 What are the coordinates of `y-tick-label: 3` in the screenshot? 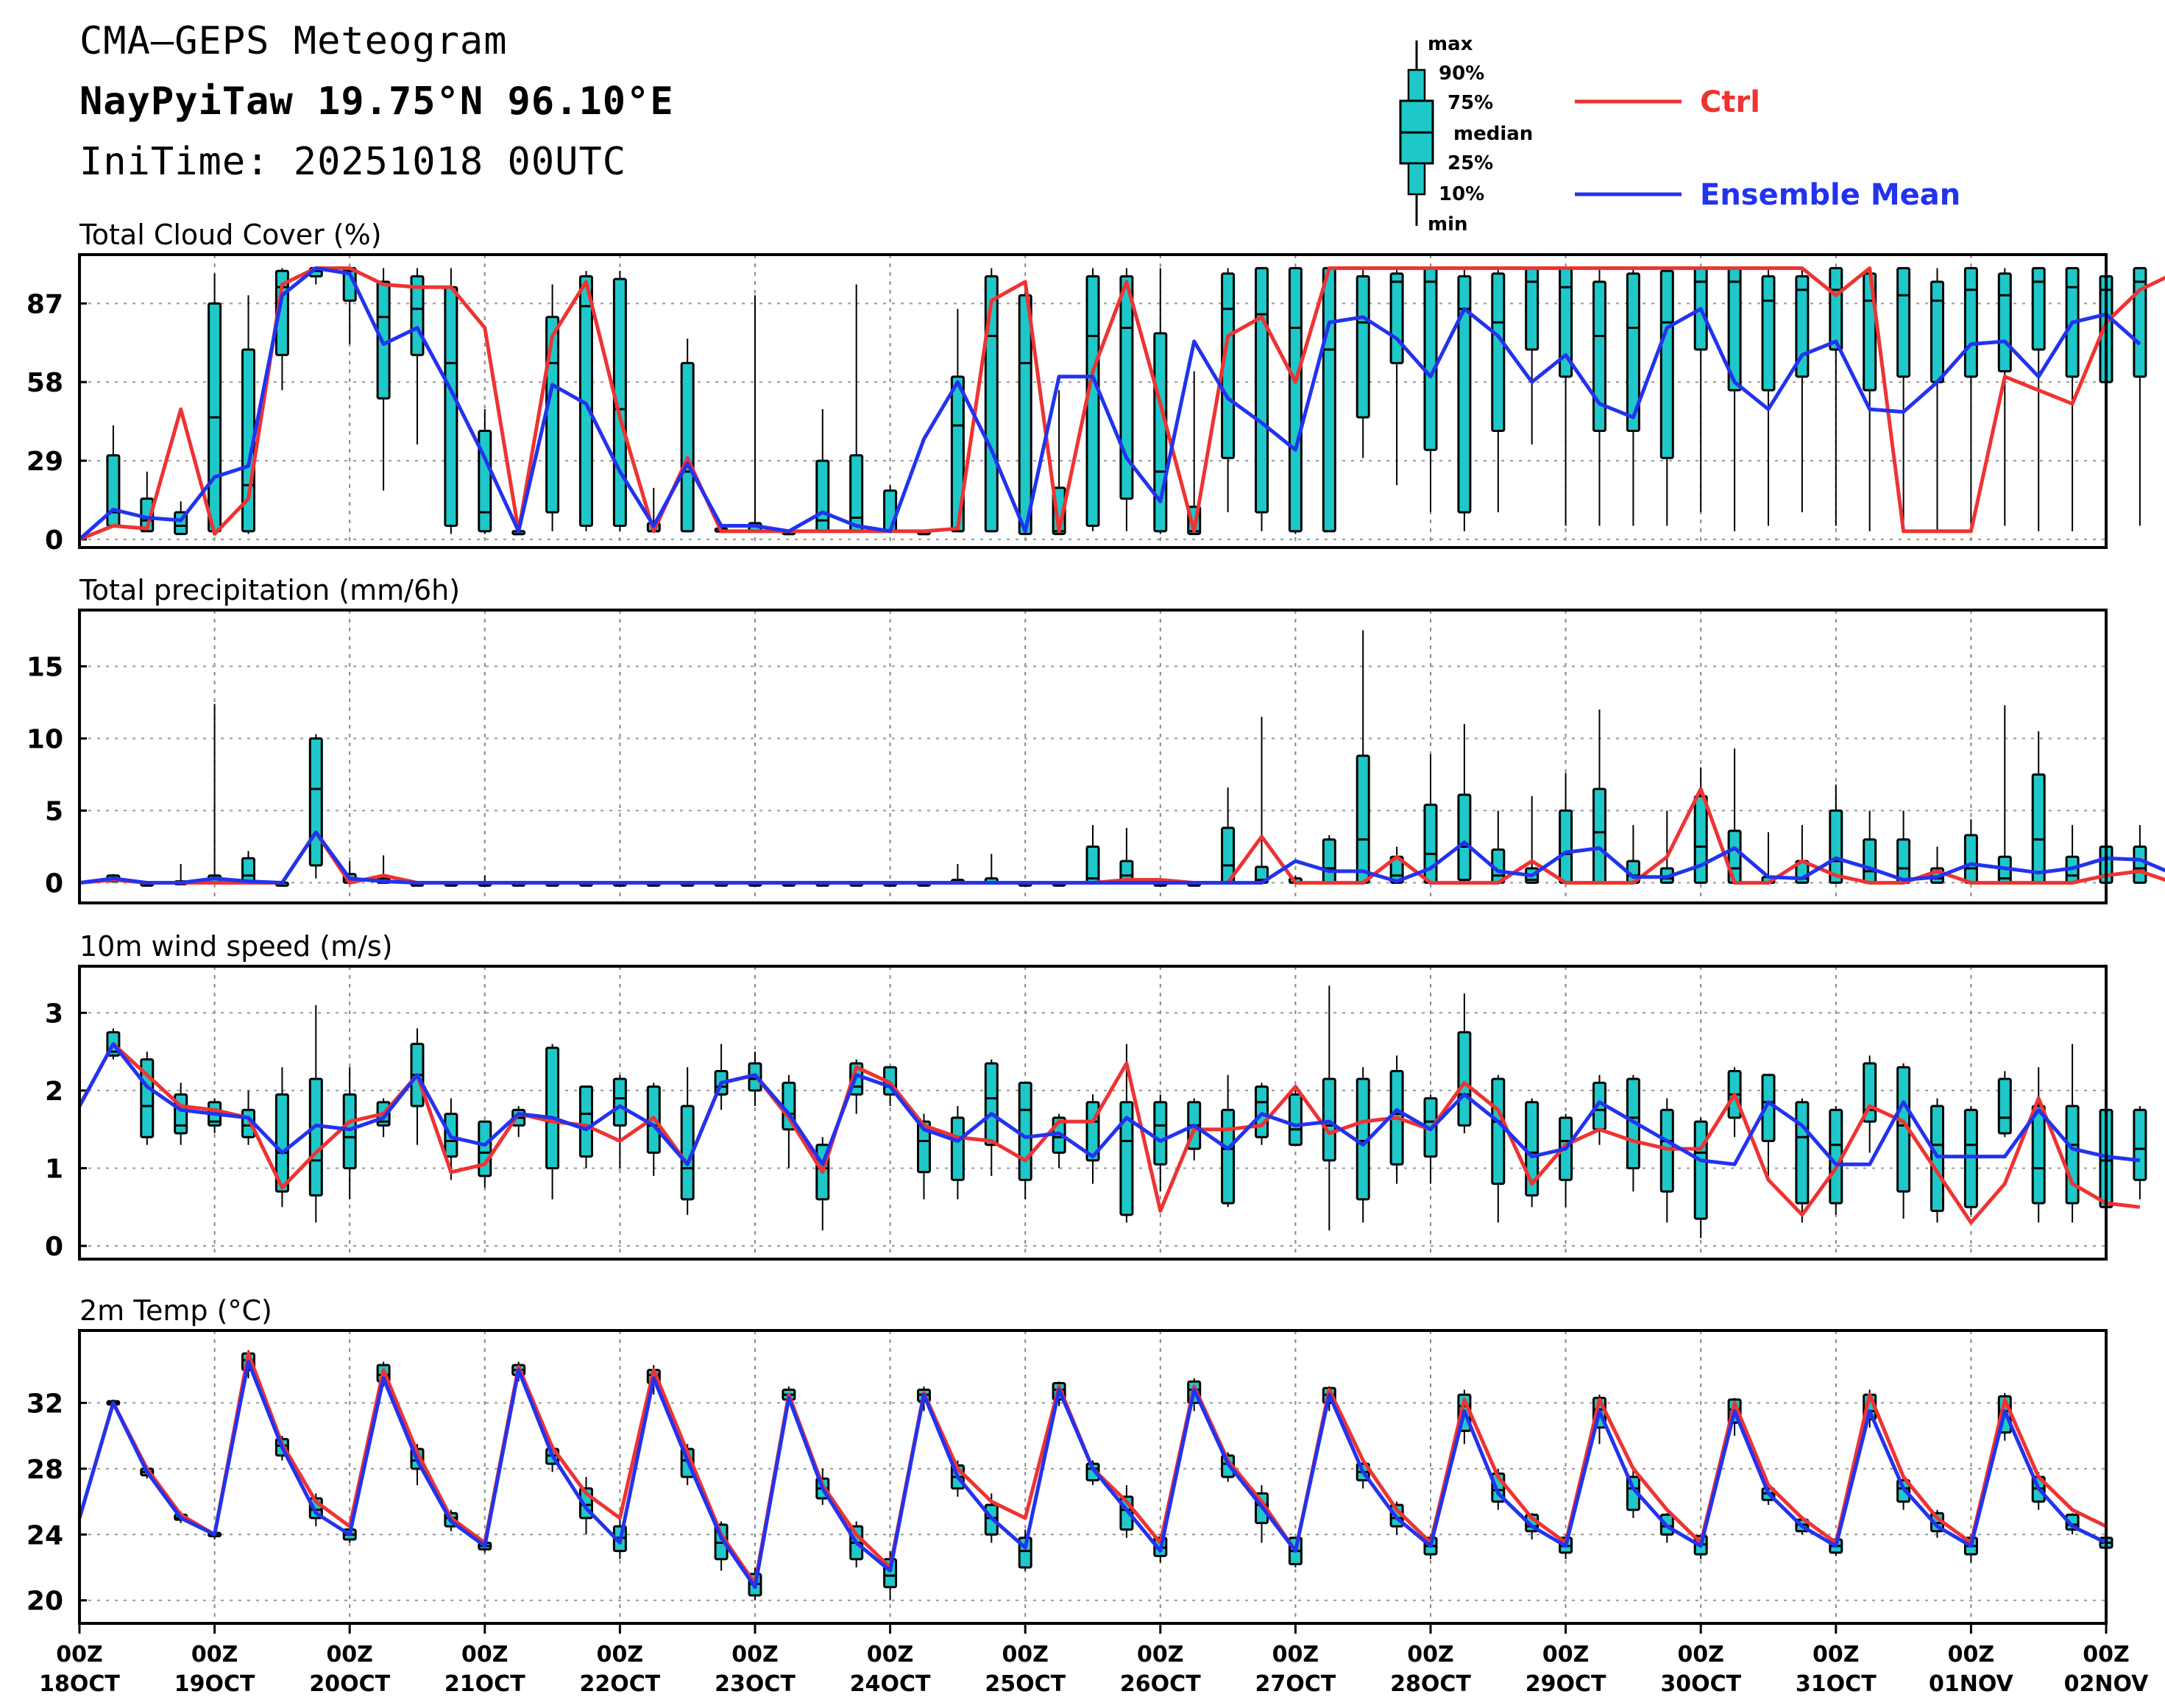 It's located at (54, 1014).